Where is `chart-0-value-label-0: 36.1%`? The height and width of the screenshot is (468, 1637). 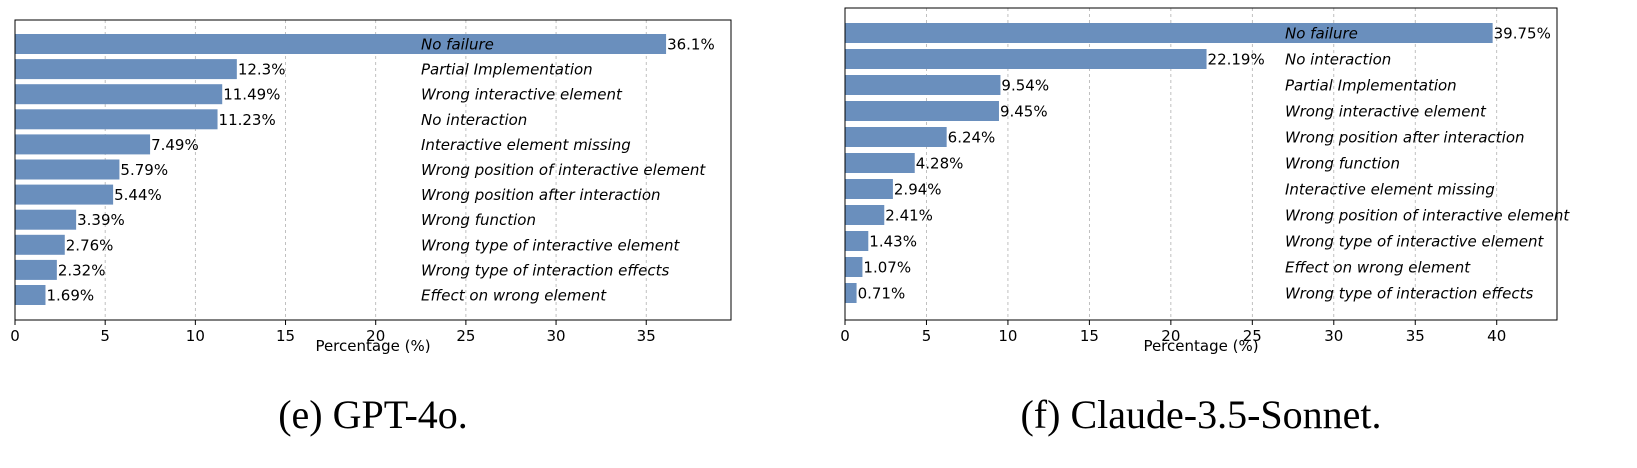
chart-0-value-label-0: 36.1% is located at coordinates (691, 45).